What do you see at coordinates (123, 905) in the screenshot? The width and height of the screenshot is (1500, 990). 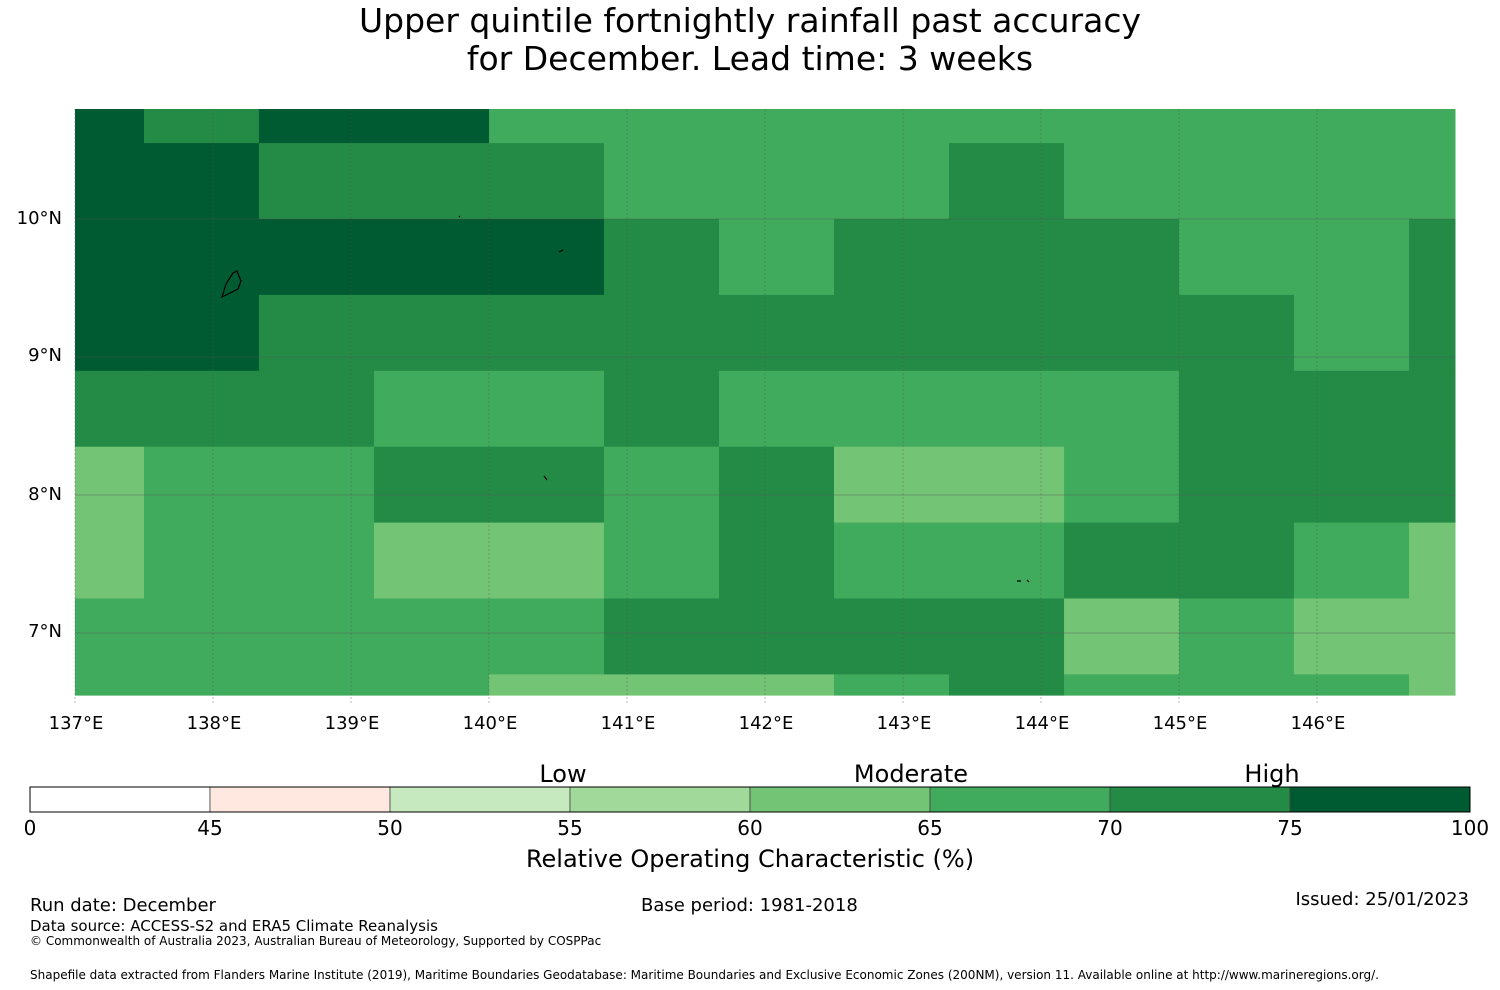 I see `run-date: Run date: December` at bounding box center [123, 905].